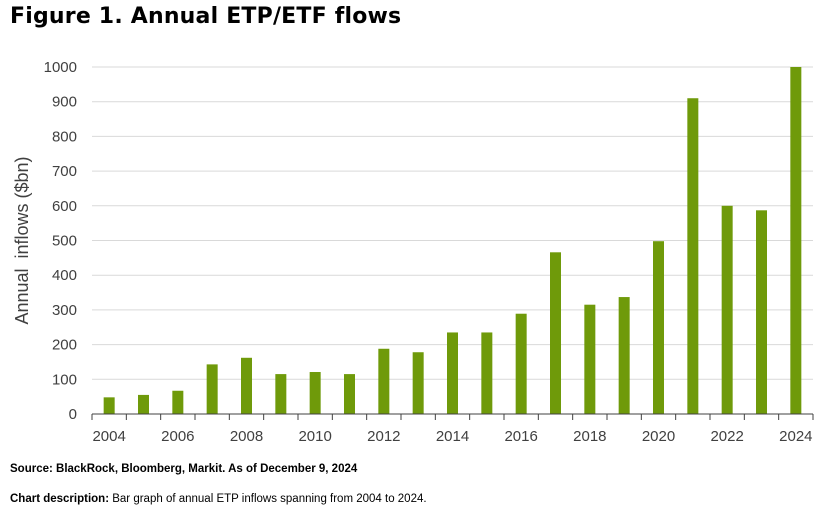 This screenshot has height=517, width=829. What do you see at coordinates (589, 436) in the screenshot?
I see `x-tick-label: 2018` at bounding box center [589, 436].